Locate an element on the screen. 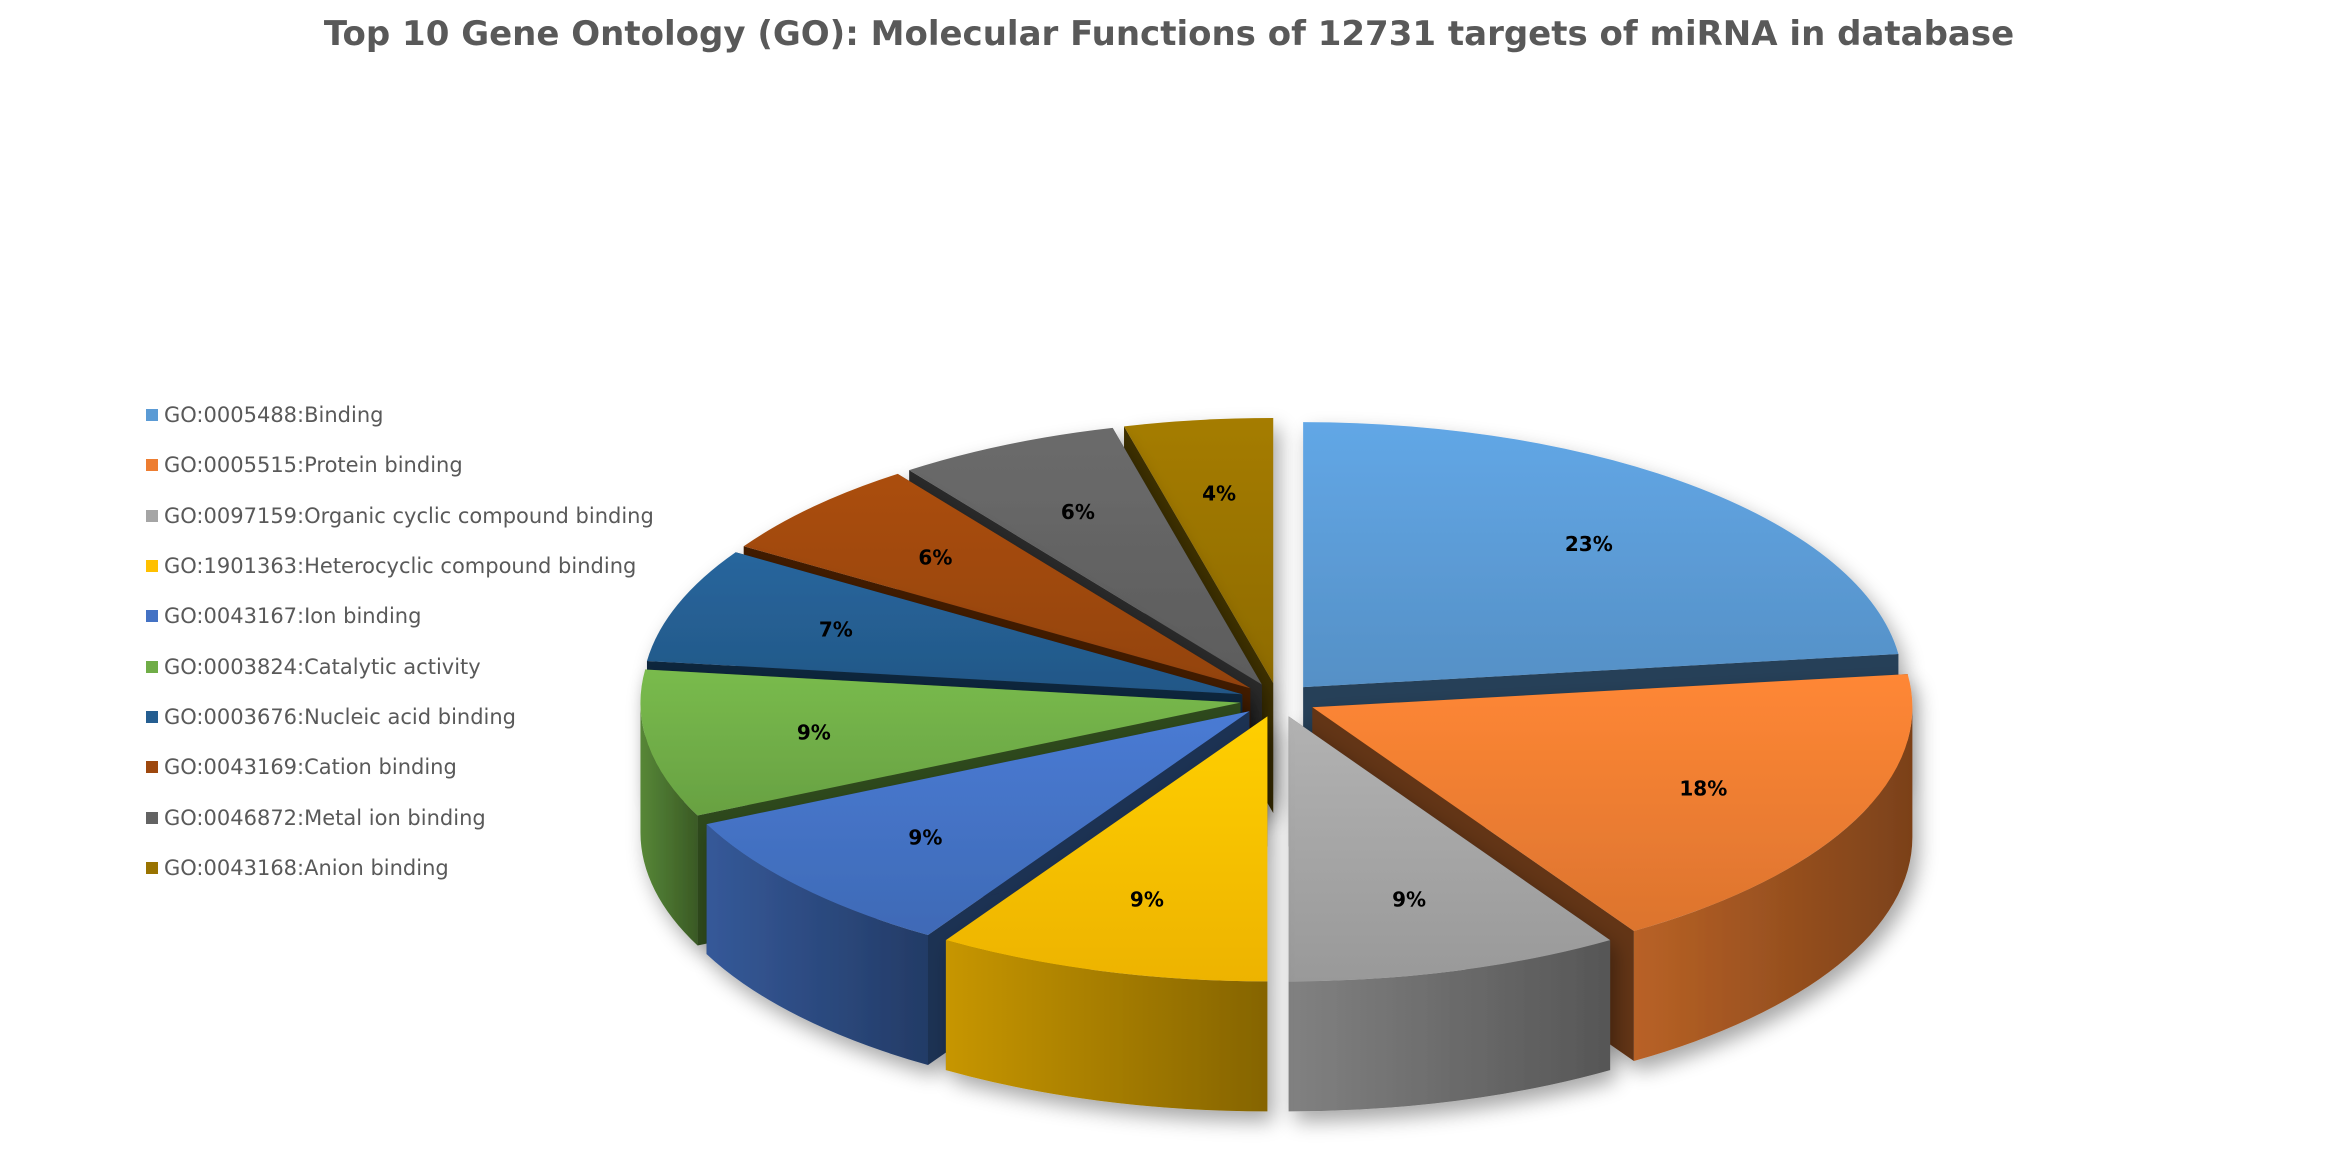 The image size is (2338, 1174). legend-label: GO:0003676:Nucleic acid binding is located at coordinates (340, 716).